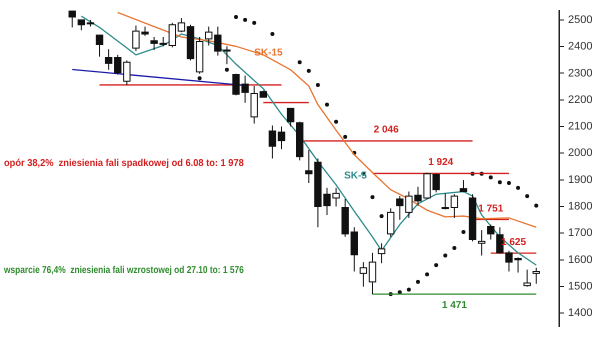 This screenshot has height=337, width=600. Describe the element at coordinates (580, 73) in the screenshot. I see `y-tick-label: 2300` at that location.